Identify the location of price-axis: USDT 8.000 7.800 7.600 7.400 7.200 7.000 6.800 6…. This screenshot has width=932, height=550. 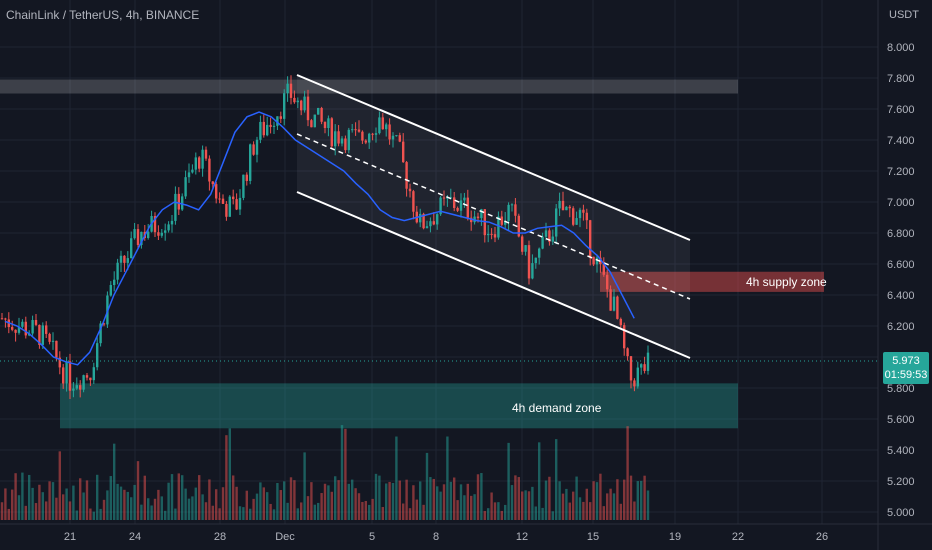
(903, 264).